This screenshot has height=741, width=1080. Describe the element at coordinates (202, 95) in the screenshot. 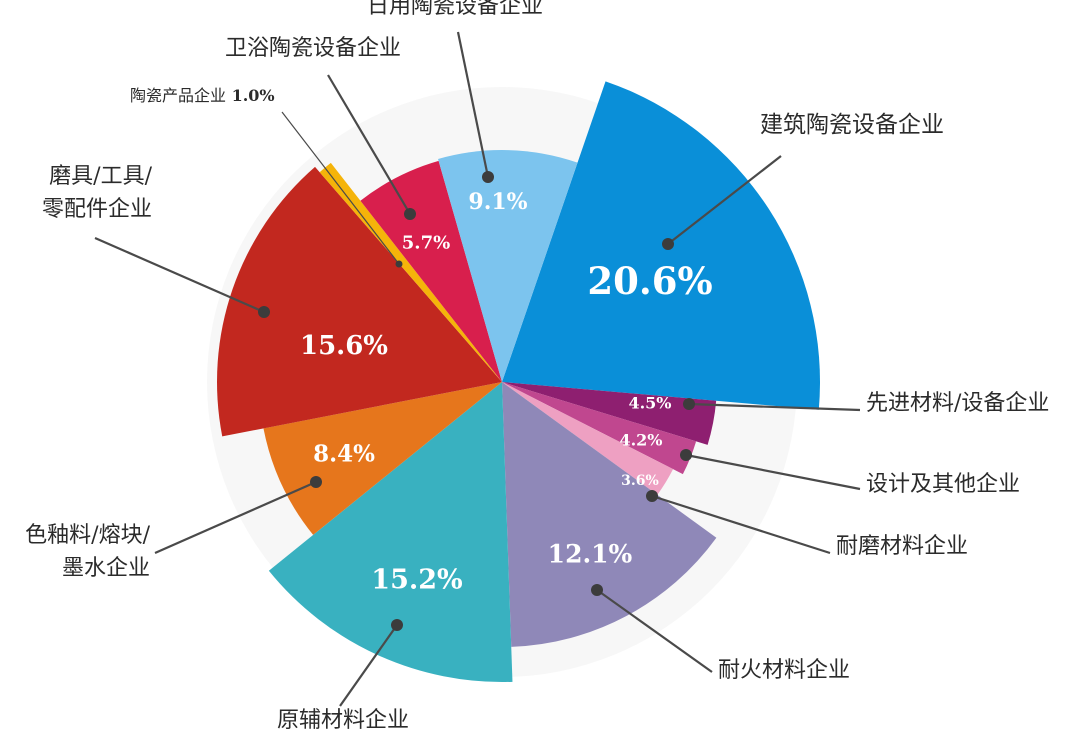

I see `slice-9-category-label: 陶瓷产品企业 1.0%` at that location.